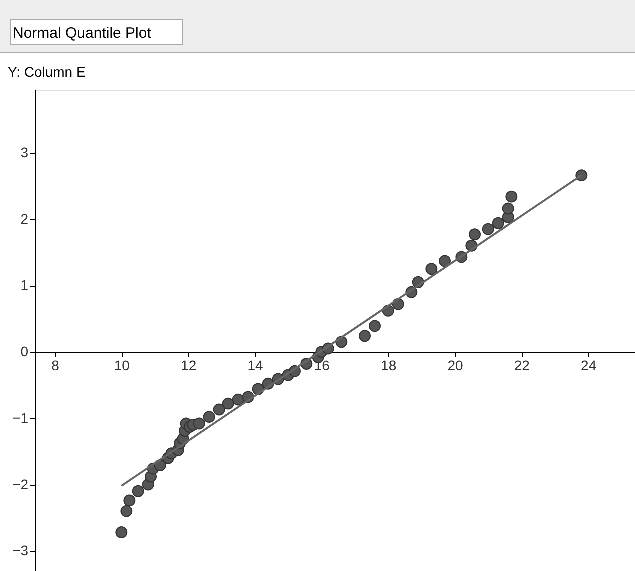 The height and width of the screenshot is (571, 635). I want to click on x-tick-label: 10, so click(122, 366).